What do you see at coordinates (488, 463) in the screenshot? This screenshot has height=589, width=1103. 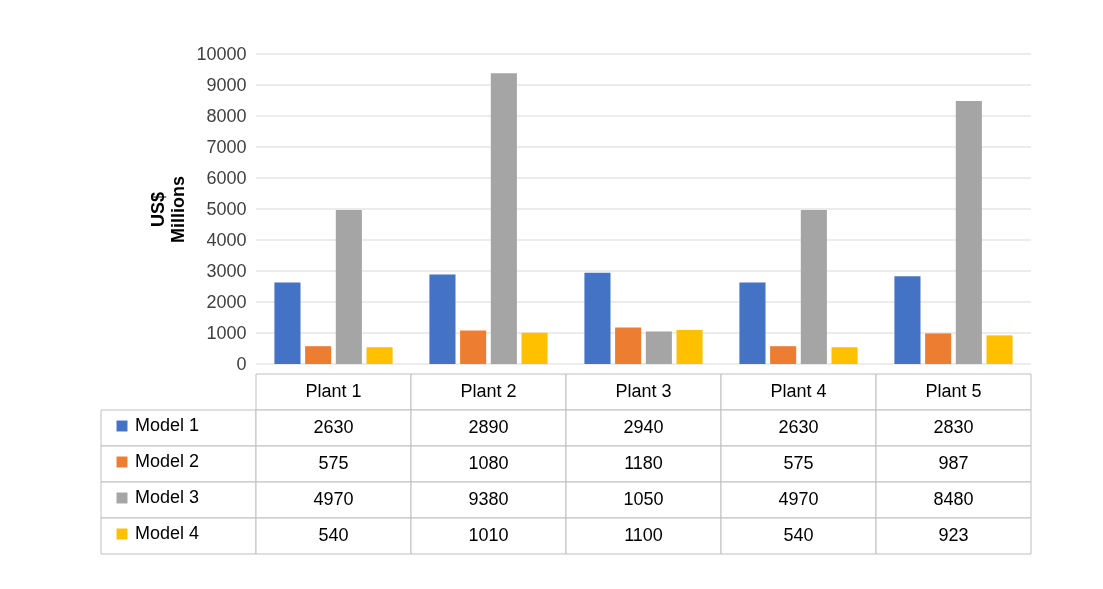 I see `data-label: 1080` at bounding box center [488, 463].